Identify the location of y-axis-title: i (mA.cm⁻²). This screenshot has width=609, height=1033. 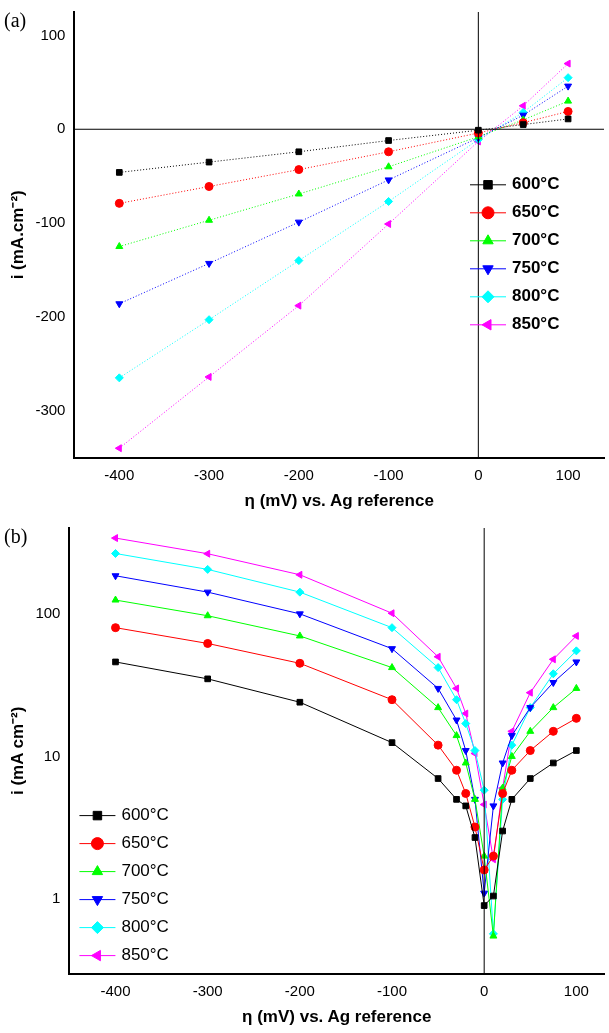
(17, 235).